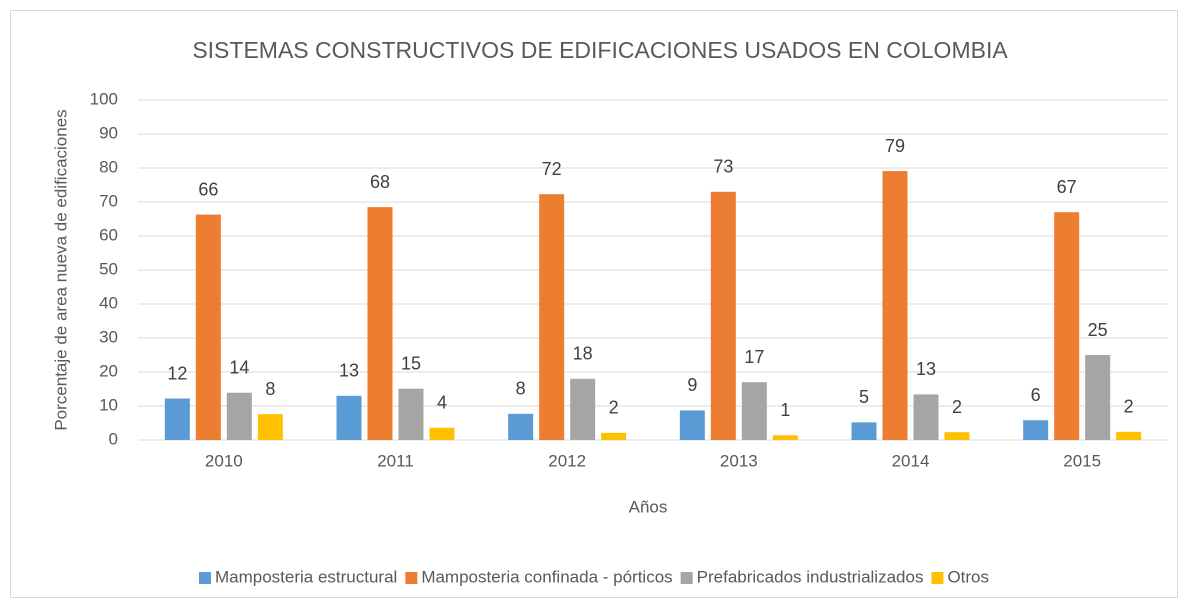 This screenshot has height=609, width=1189. What do you see at coordinates (380, 182) in the screenshot?
I see `data-label: 68` at bounding box center [380, 182].